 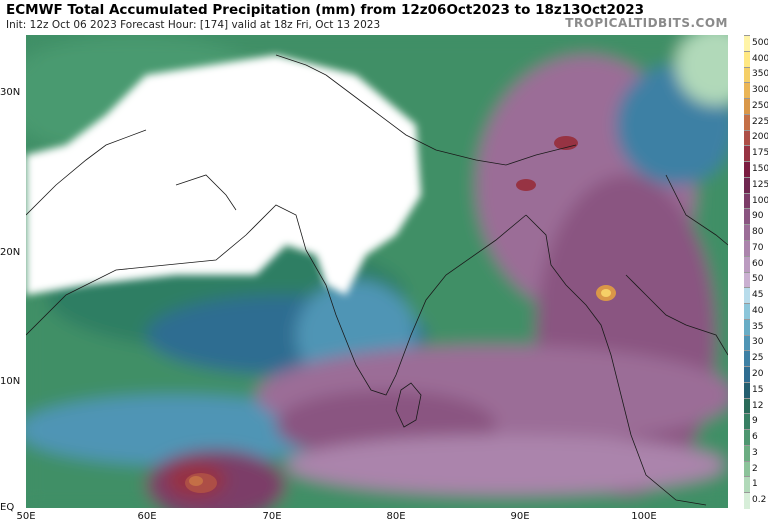 What do you see at coordinates (760, 121) in the screenshot?
I see `legend-label: 225` at bounding box center [760, 121].